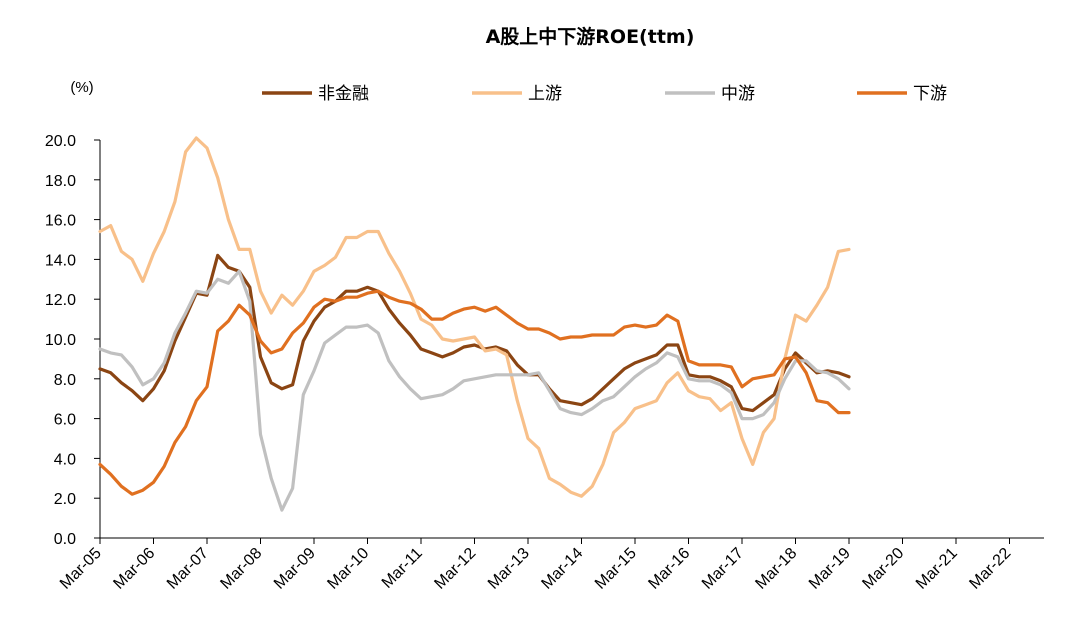 Image resolution: width=1079 pixels, height=630 pixels. Describe the element at coordinates (60, 340) in the screenshot. I see `y-tick-label: 10.0` at that location.